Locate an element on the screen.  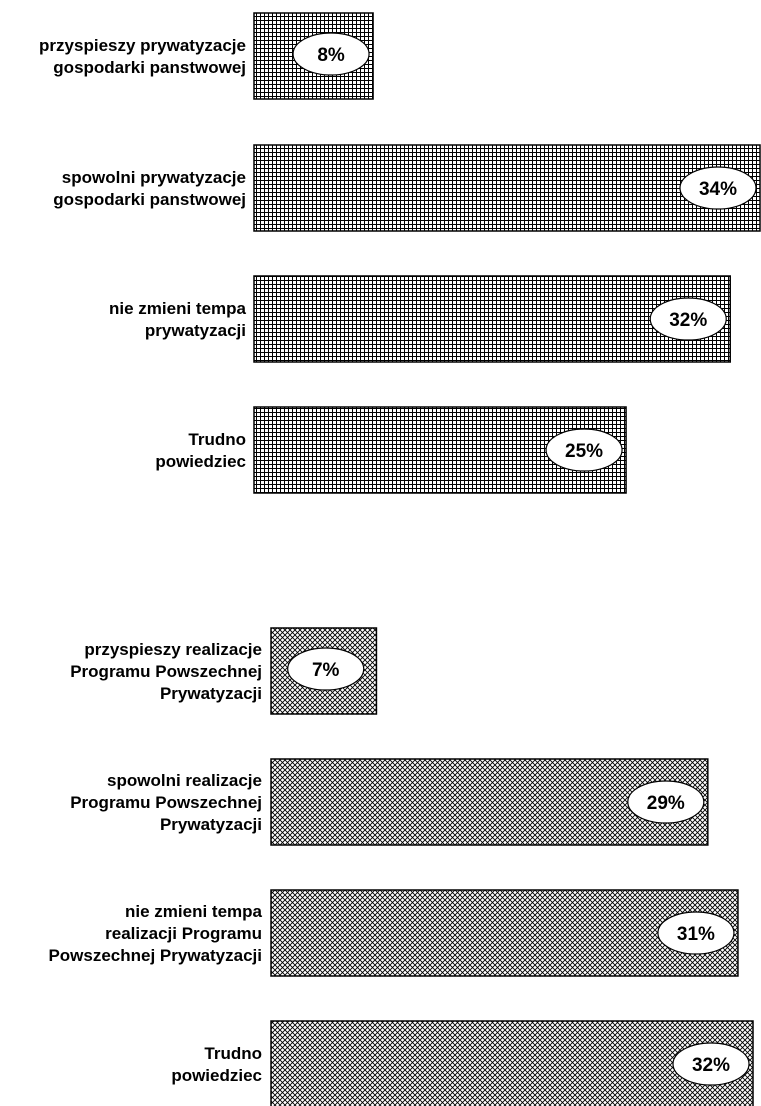
category-label: realizacji Programu is located at coordinates (183, 933).